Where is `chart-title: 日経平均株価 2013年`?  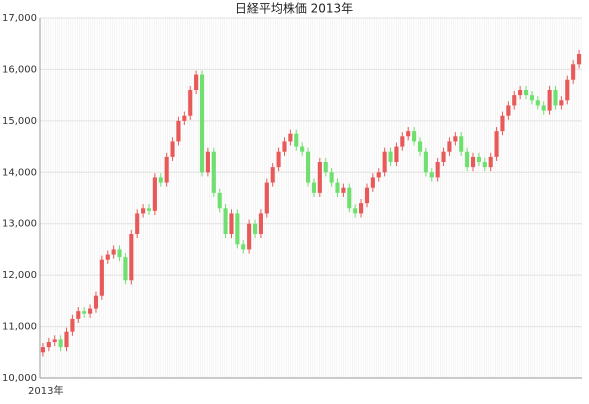 chart-title: 日経平均株価 2013年 is located at coordinates (294, 8).